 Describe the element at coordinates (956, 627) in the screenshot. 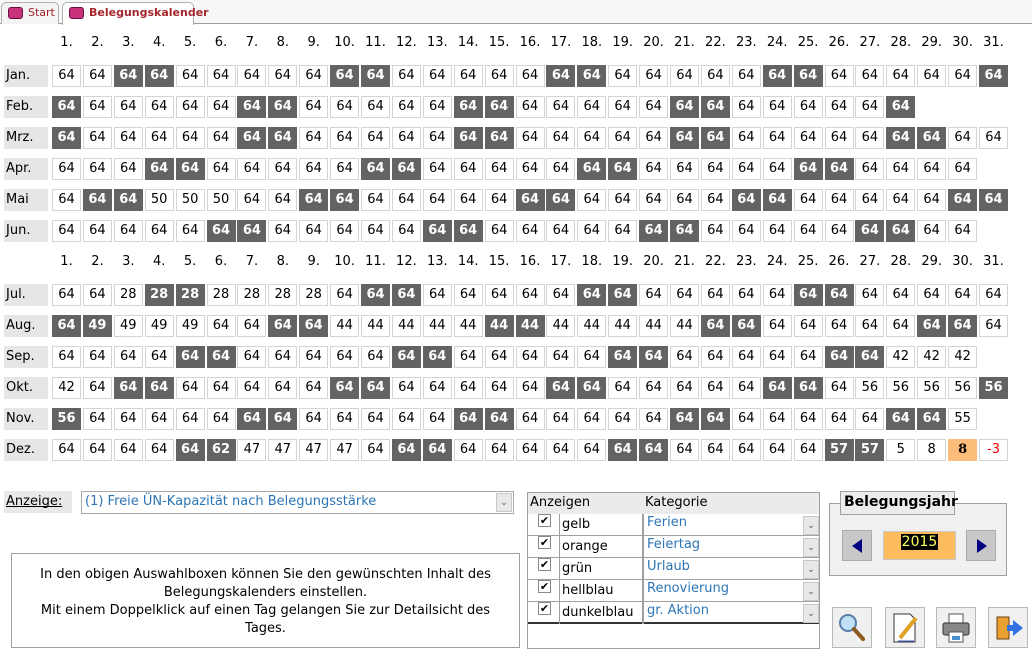

I see `print-button` at that location.